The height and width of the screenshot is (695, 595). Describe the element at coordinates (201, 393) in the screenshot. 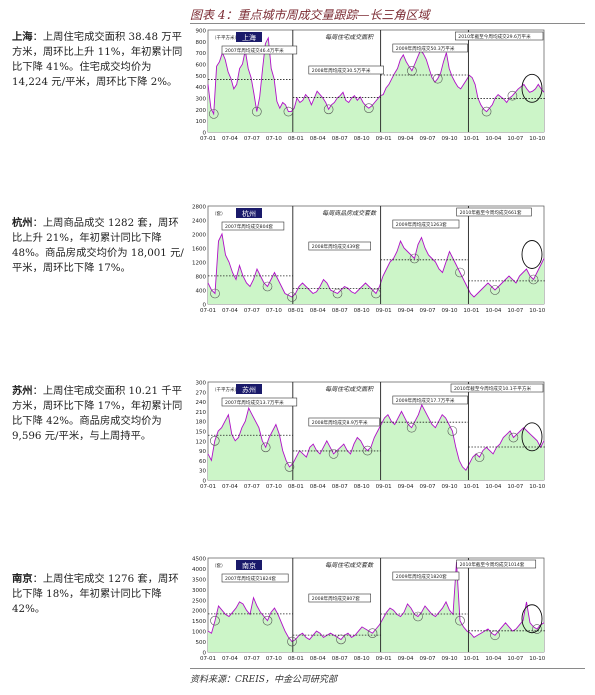

I see `y-tick-label: 270` at that location.